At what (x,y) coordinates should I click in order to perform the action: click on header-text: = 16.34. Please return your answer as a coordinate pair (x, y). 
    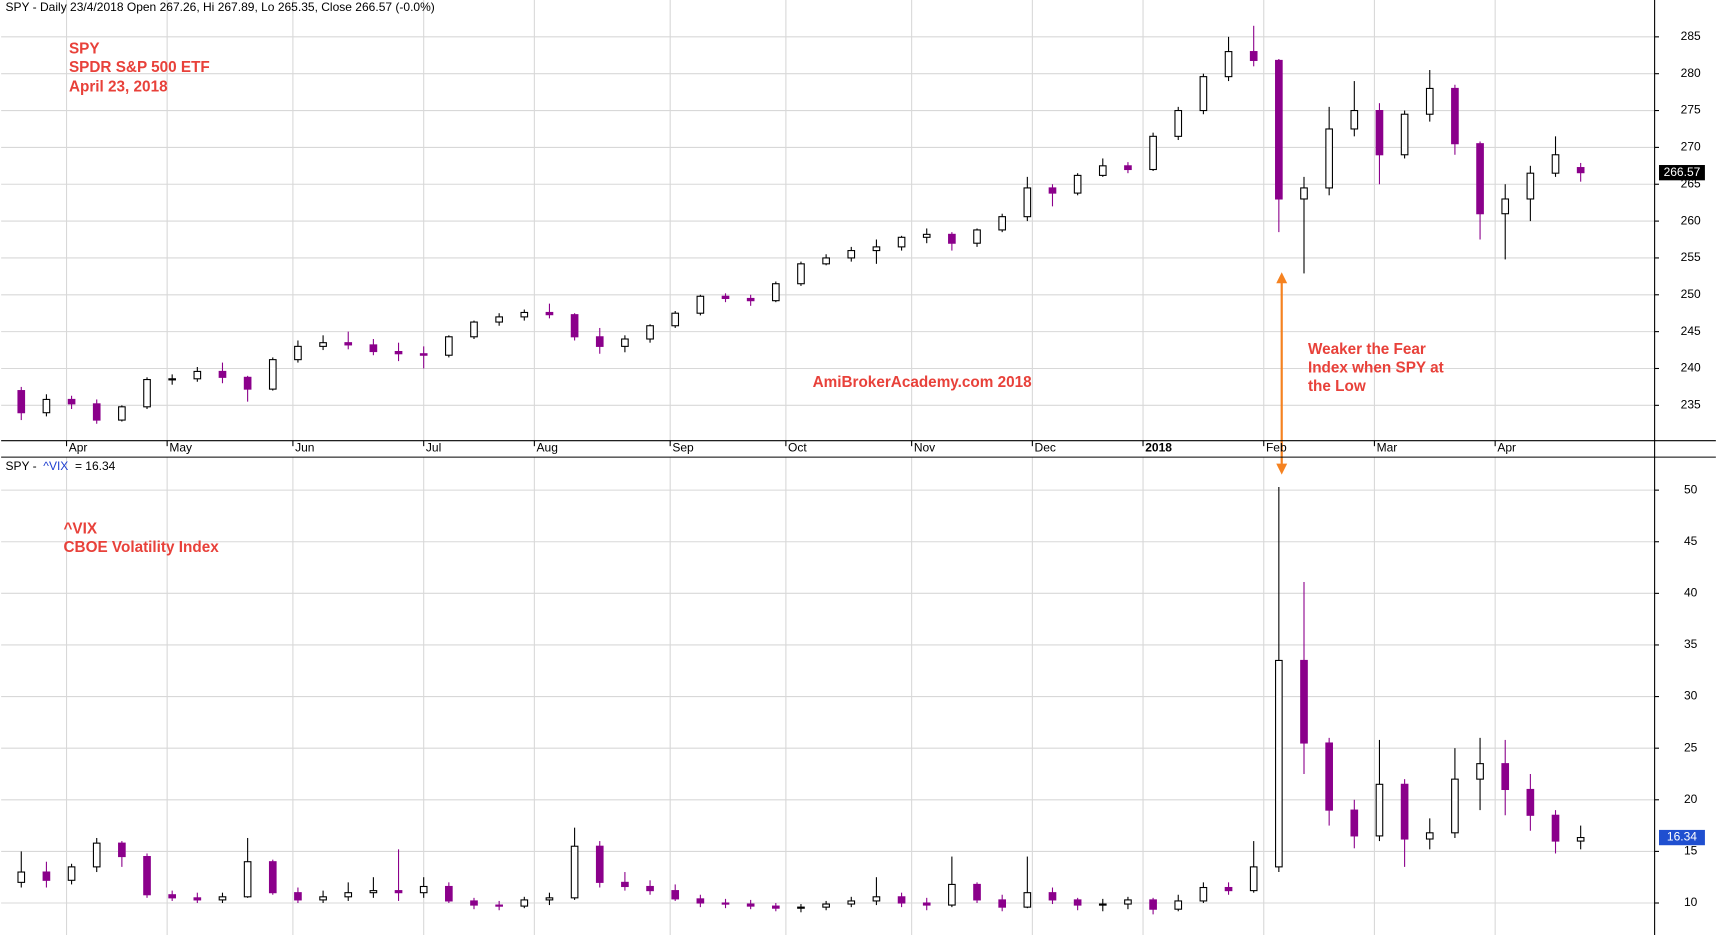
    Looking at the image, I should click on (95, 466).